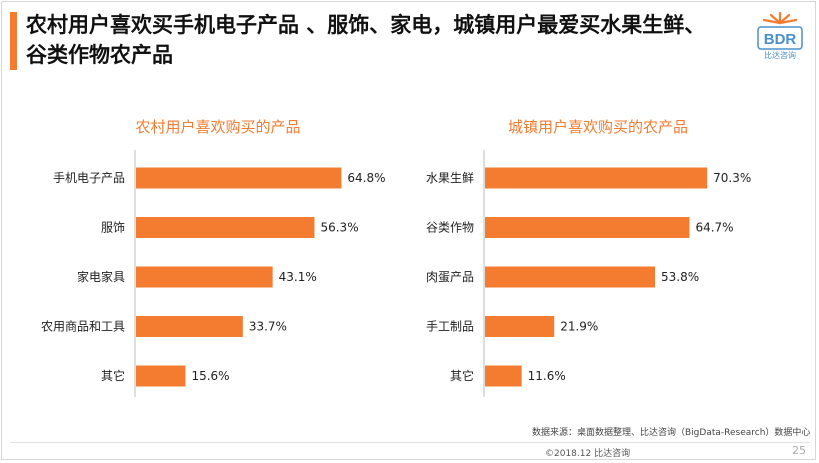 The width and height of the screenshot is (819, 463). Describe the element at coordinates (366, 40) in the screenshot. I see `page-title: 农村用户喜欢买手机电子产品 、服饰、家电，城镇用户最爱买水果生鲜、谷类作物农产品` at that location.